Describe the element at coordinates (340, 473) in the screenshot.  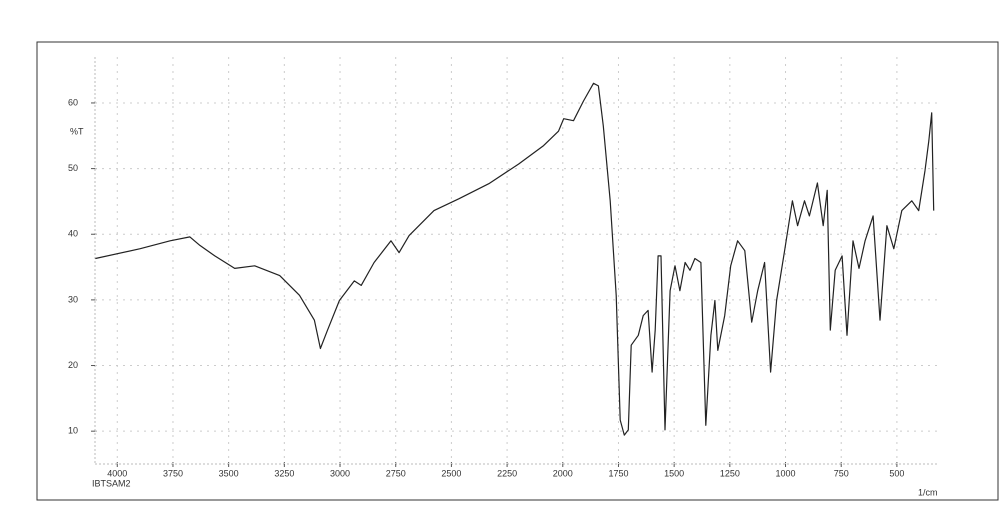
I see `x-tick-label: 3000` at that location.